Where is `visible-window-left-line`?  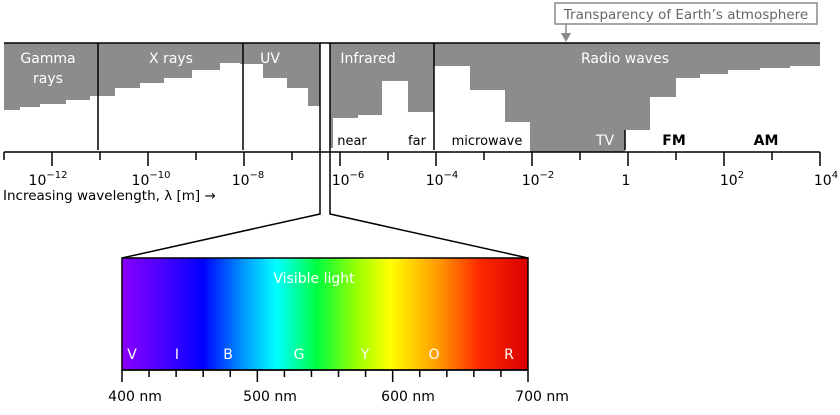 visible-window-left-line is located at coordinates (221, 151).